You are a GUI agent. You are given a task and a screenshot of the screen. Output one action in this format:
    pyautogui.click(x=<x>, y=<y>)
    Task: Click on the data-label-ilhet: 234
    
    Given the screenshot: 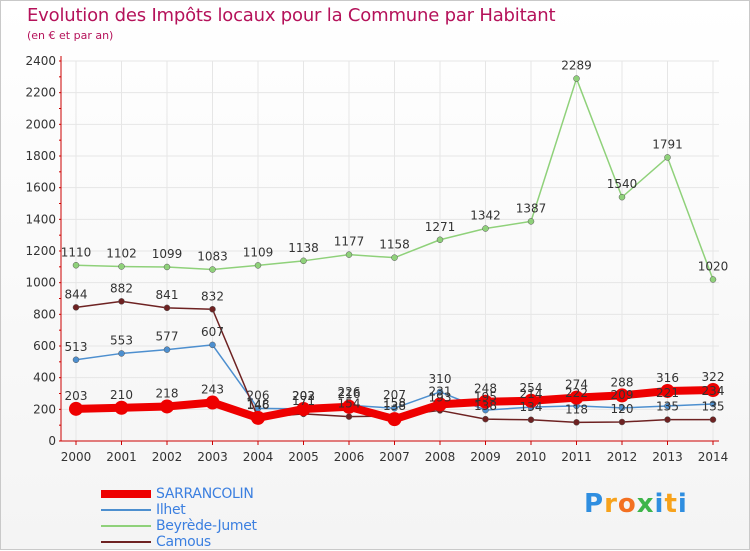 What is the action you would take?
    pyautogui.click(x=713, y=391)
    